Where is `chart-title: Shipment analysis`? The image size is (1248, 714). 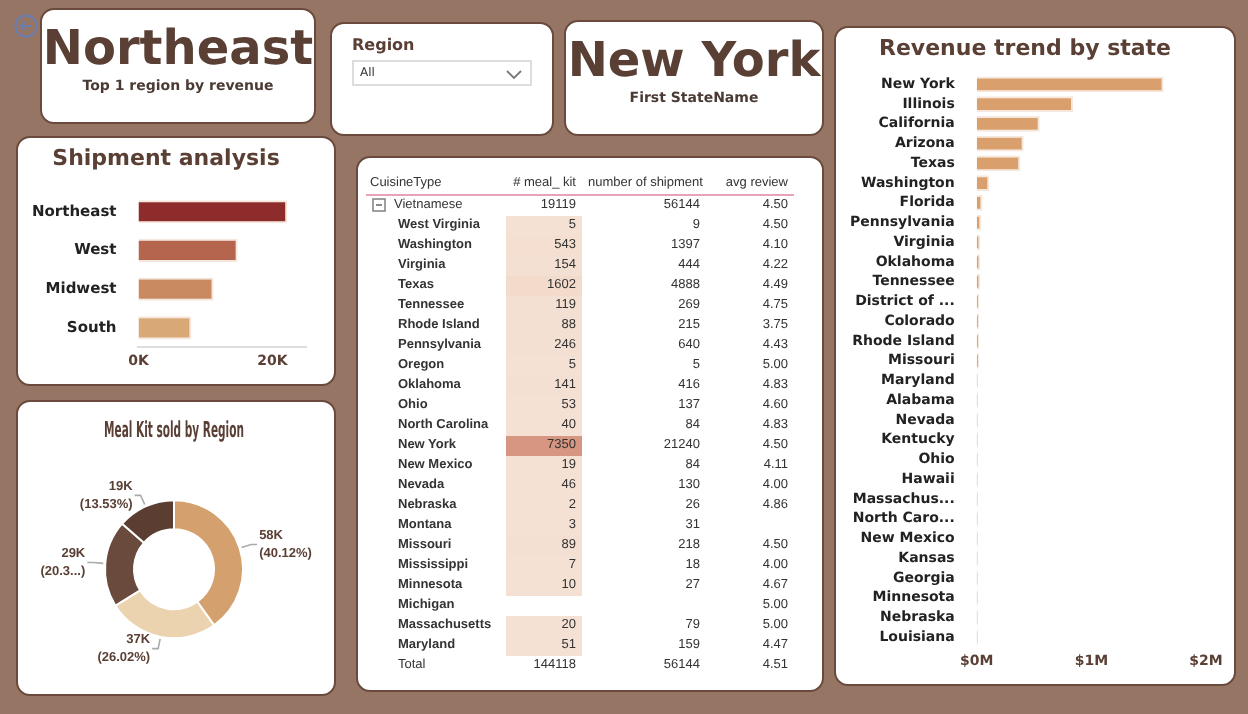 chart-title: Shipment analysis is located at coordinates (166, 157).